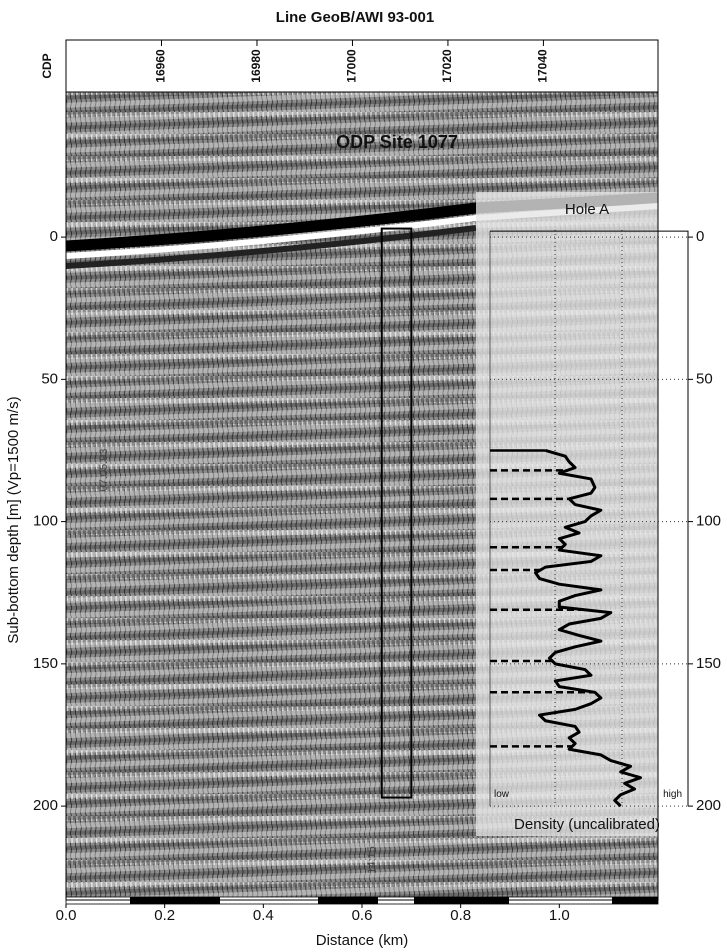  What do you see at coordinates (460, 915) in the screenshot?
I see `x-tick-label: 0.8` at bounding box center [460, 915].